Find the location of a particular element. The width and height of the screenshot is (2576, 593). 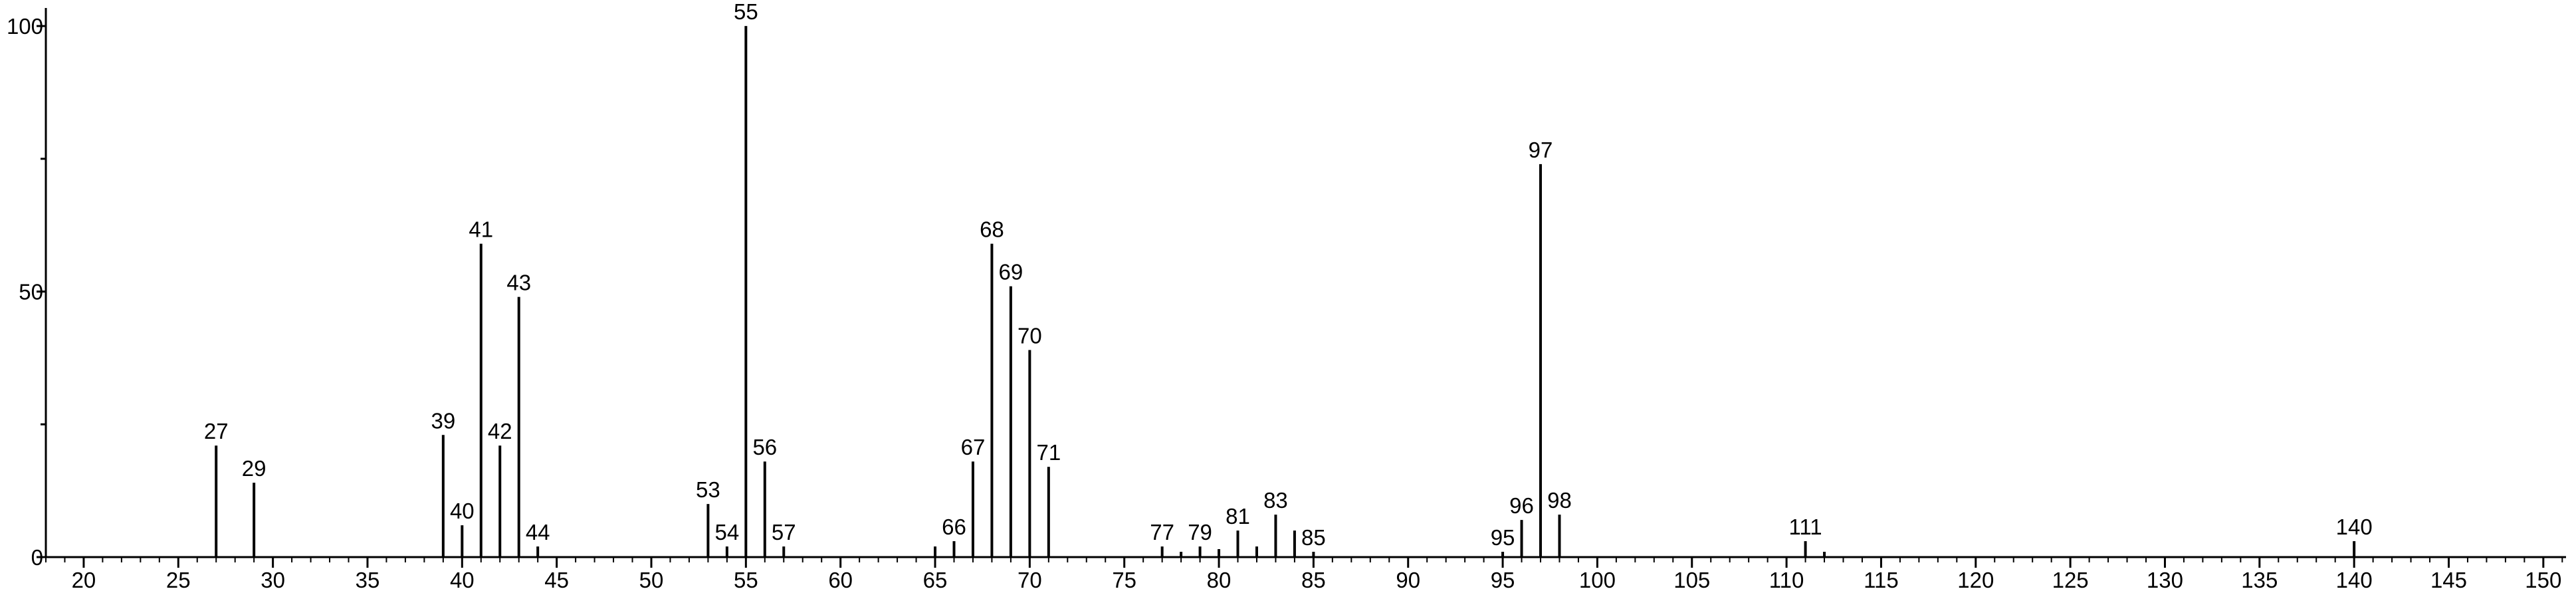

peak-label: 57 is located at coordinates (784, 532).